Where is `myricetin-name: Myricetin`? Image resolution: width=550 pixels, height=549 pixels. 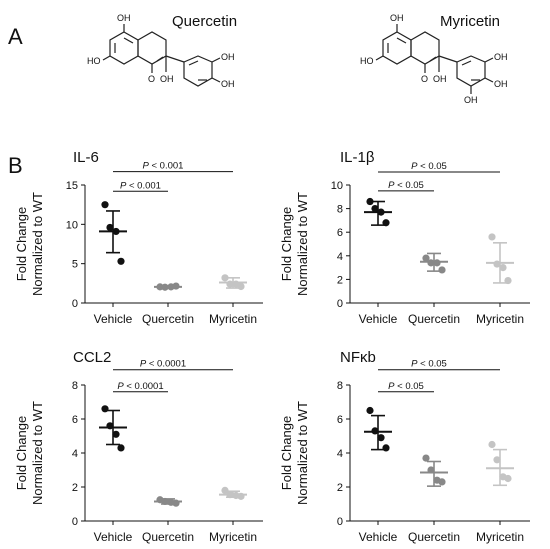 myricetin-name: Myricetin is located at coordinates (470, 21).